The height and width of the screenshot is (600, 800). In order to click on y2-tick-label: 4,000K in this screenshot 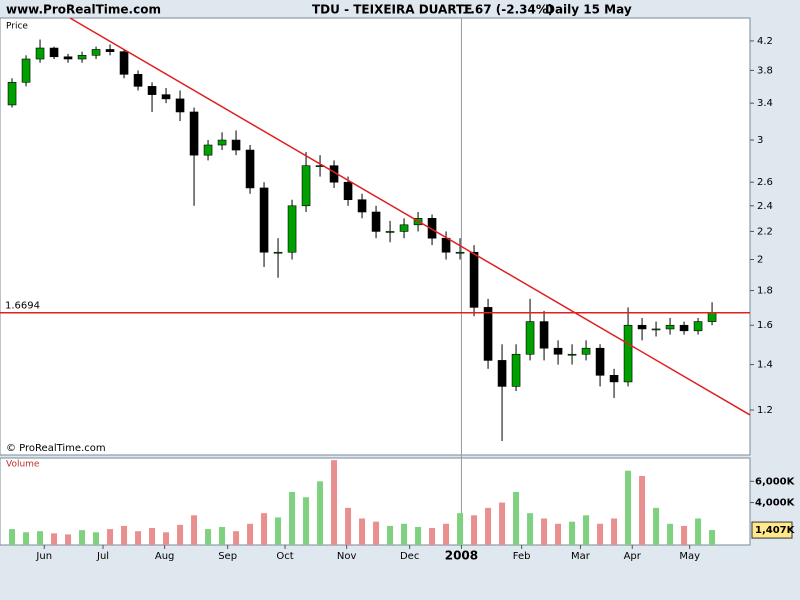, I will do `click(775, 503)`.